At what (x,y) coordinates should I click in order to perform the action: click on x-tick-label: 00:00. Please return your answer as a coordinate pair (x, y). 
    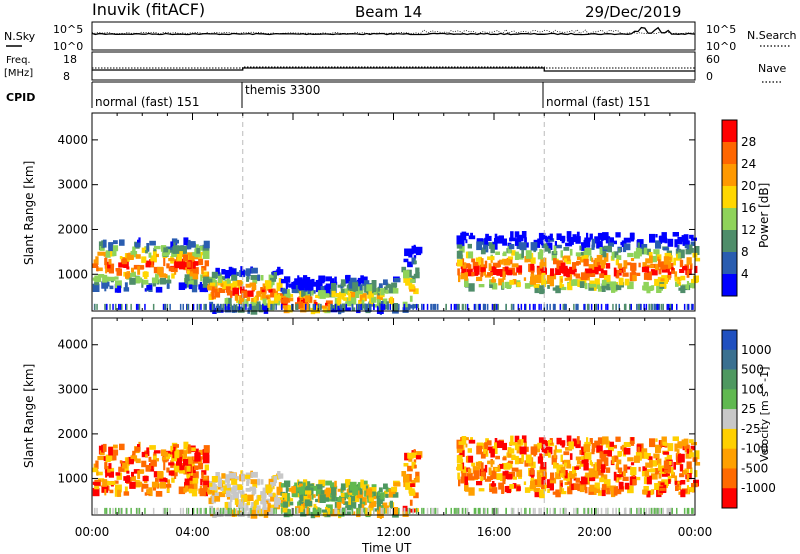
    Looking at the image, I should click on (695, 532).